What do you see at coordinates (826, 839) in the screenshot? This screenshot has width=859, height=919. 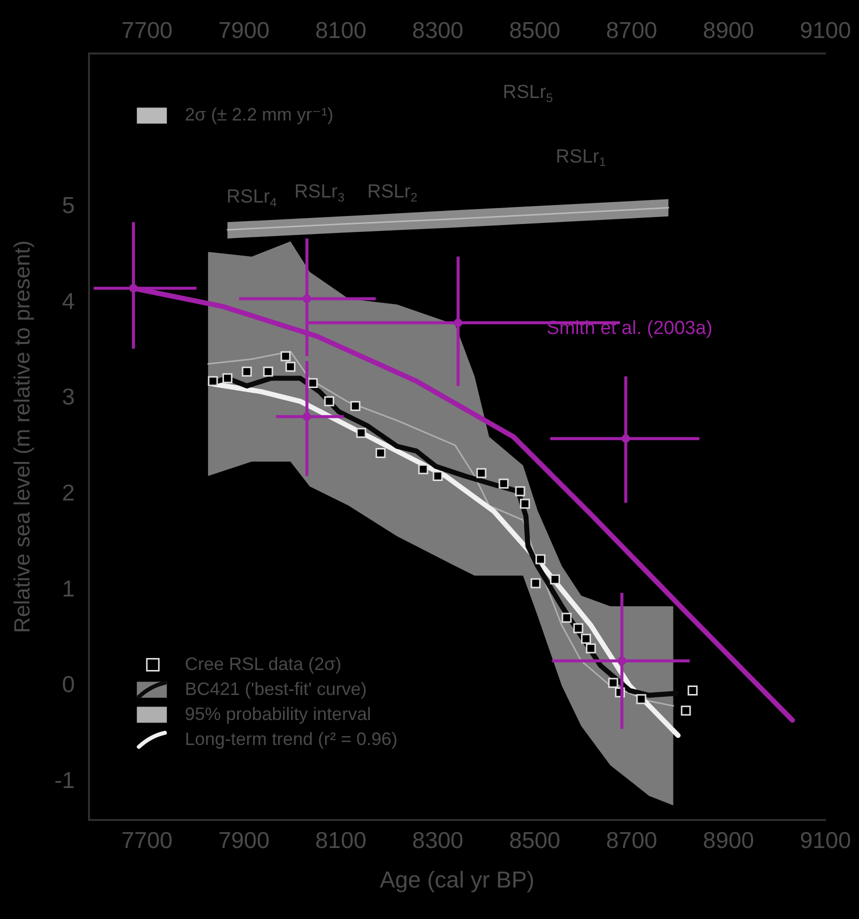 I see `x-tick-label: 9100` at bounding box center [826, 839].